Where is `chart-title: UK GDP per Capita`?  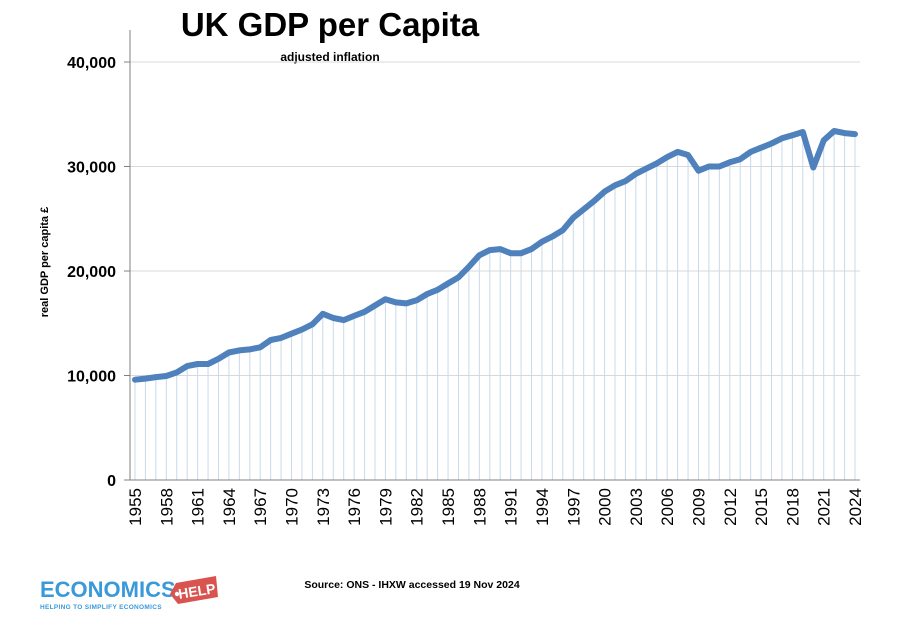
chart-title: UK GDP per Capita is located at coordinates (330, 24).